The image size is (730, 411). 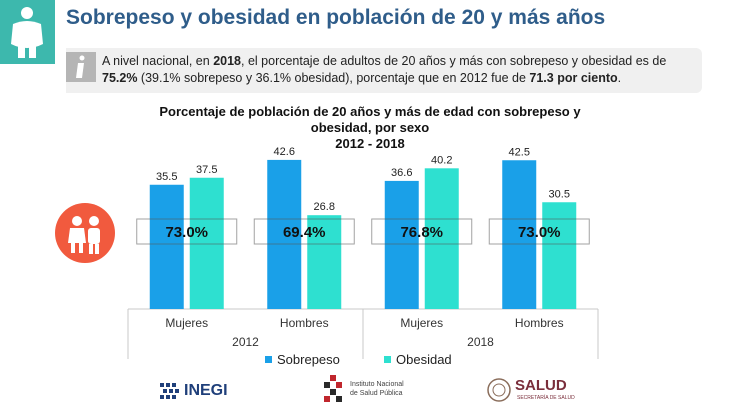 I want to click on inegi-mark-icon, so click(x=169, y=391).